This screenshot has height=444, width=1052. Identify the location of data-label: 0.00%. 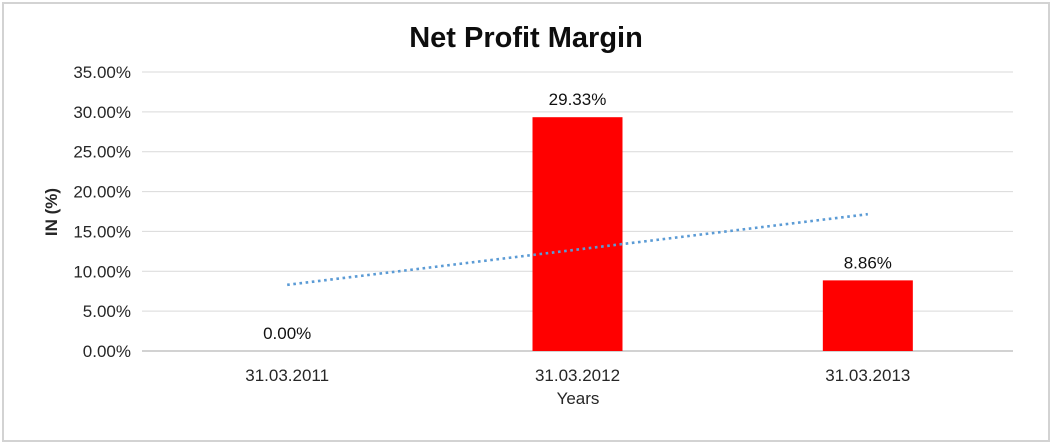
(287, 333).